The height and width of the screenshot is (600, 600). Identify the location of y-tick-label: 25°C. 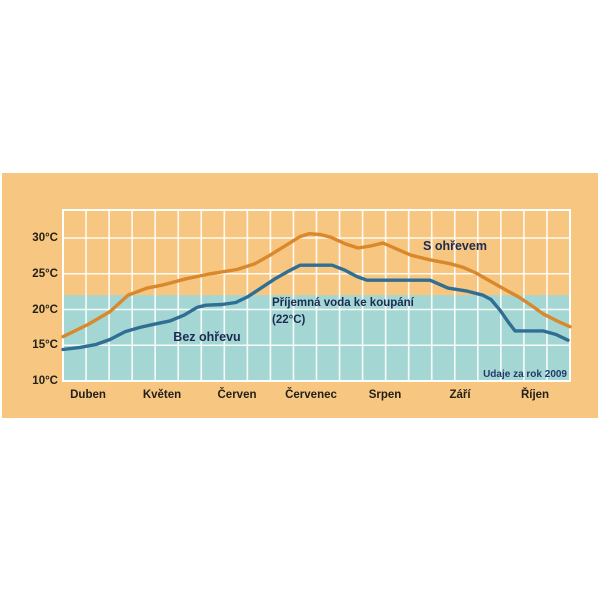
(45, 273).